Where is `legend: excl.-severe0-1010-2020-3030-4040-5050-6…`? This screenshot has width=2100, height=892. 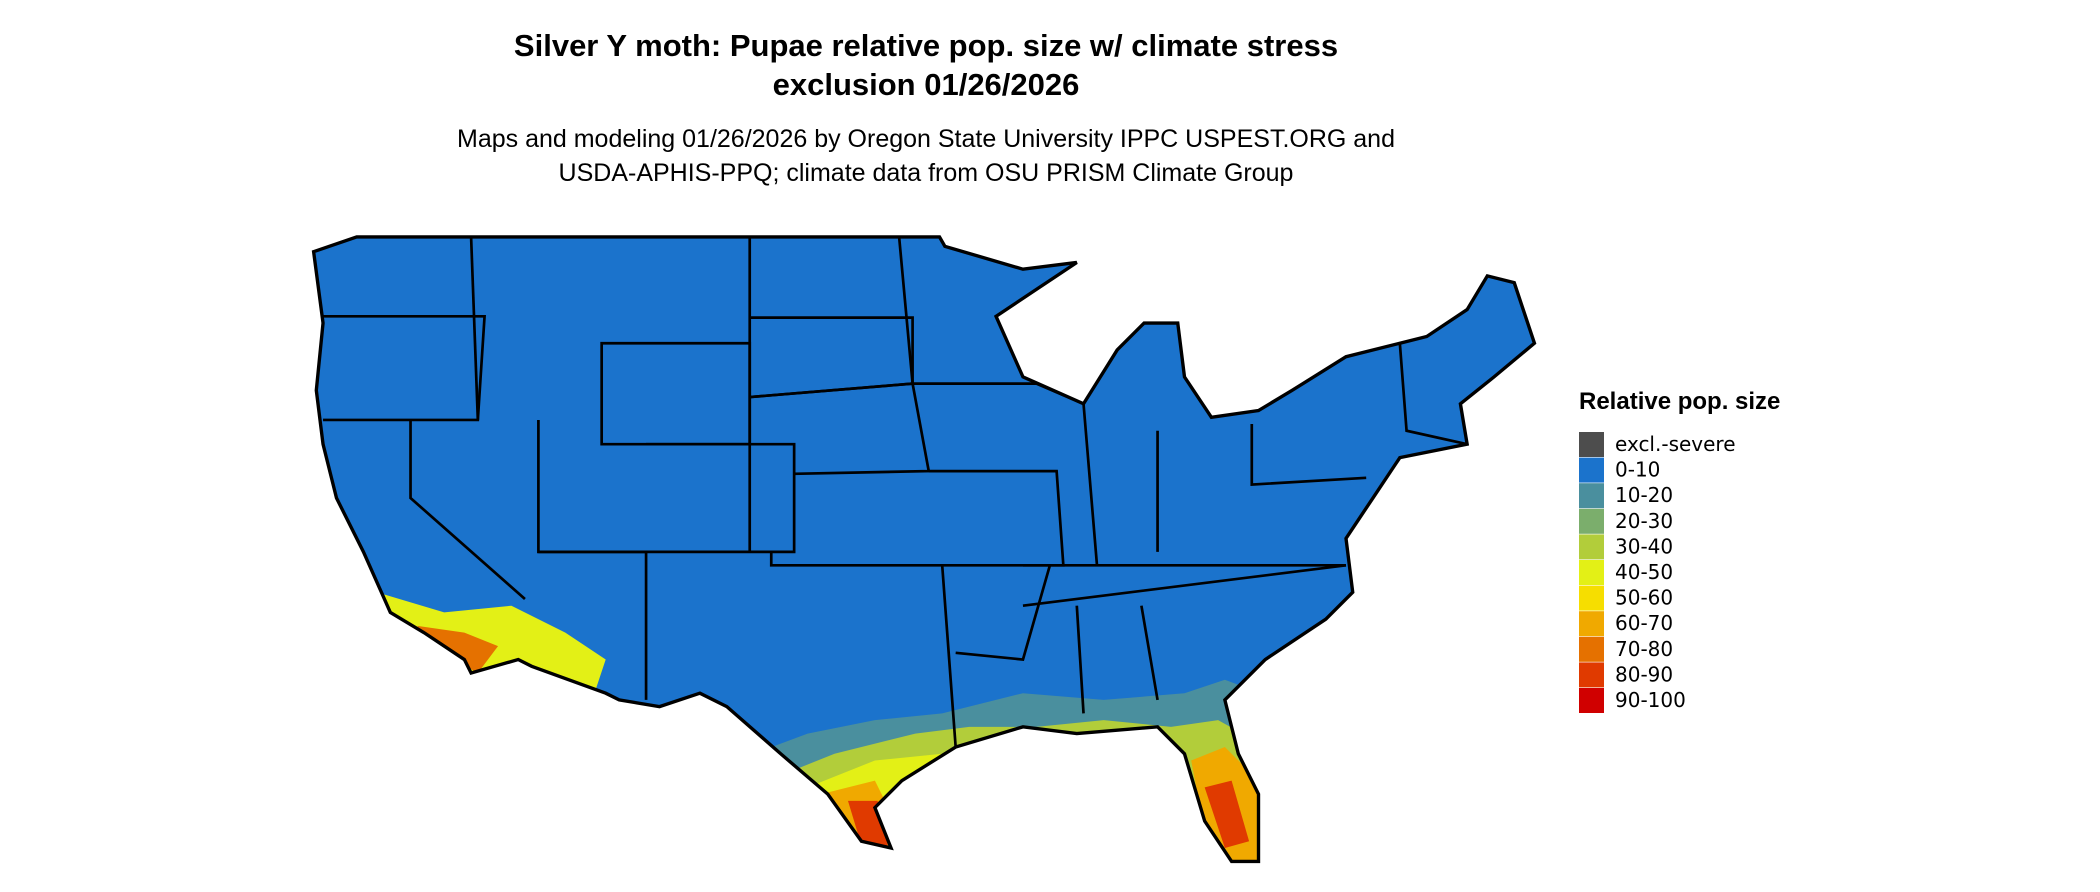
legend: excl.-severe0-1010-2020-3030-4040-5050-6… is located at coordinates (1657, 572).